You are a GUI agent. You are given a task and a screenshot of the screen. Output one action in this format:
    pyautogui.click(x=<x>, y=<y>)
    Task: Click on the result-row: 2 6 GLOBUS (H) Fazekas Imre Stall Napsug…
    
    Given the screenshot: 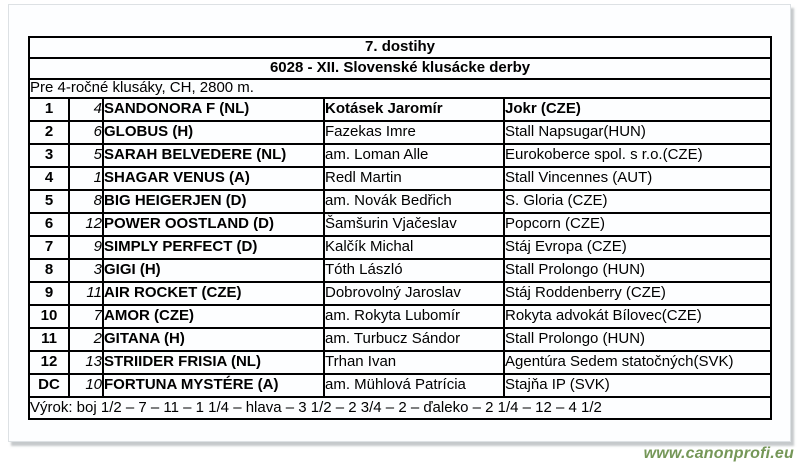 What is the action you would take?
    pyautogui.click(x=400, y=132)
    